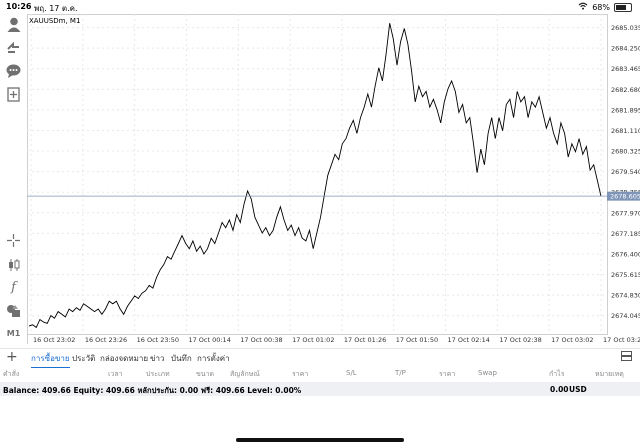  What do you see at coordinates (625, 110) in the screenshot?
I see `price-tick-label: 2681.895` at bounding box center [625, 110].